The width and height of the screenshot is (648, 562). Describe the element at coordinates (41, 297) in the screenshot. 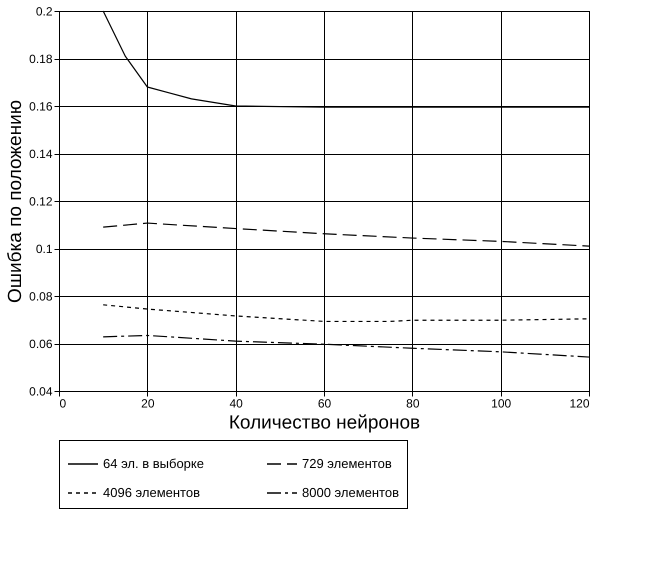

I see `y-tick-label: 0.08` at that location.